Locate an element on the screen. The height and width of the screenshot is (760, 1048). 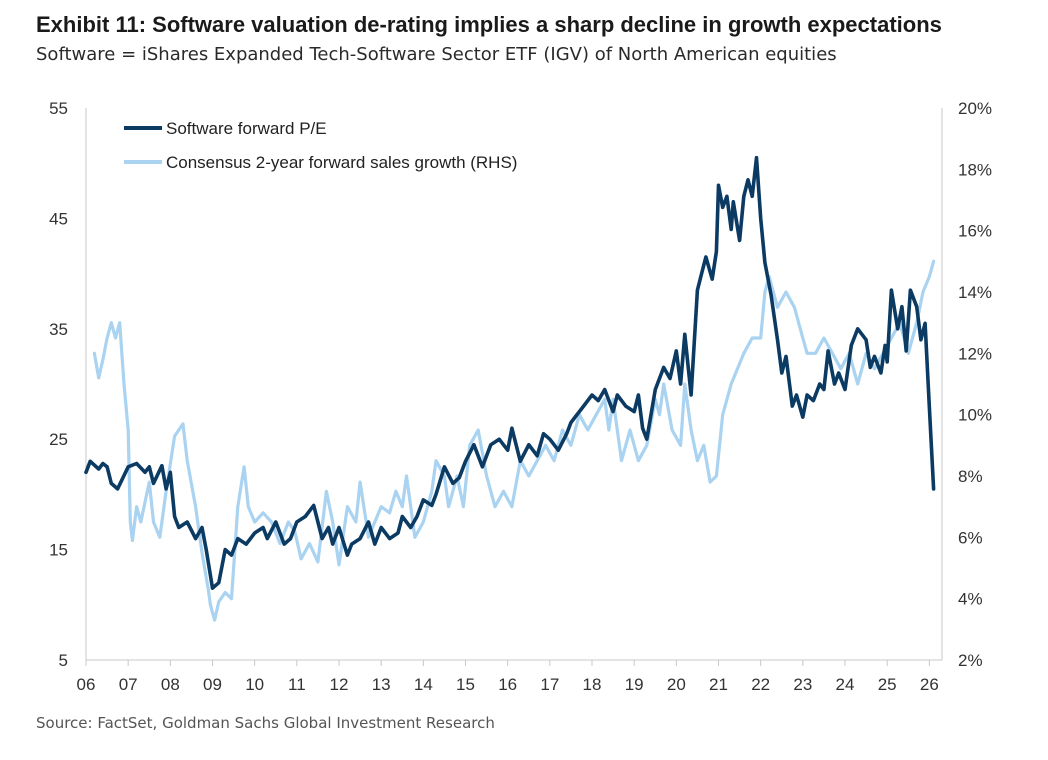
right-tick-label: 16% is located at coordinates (975, 231).